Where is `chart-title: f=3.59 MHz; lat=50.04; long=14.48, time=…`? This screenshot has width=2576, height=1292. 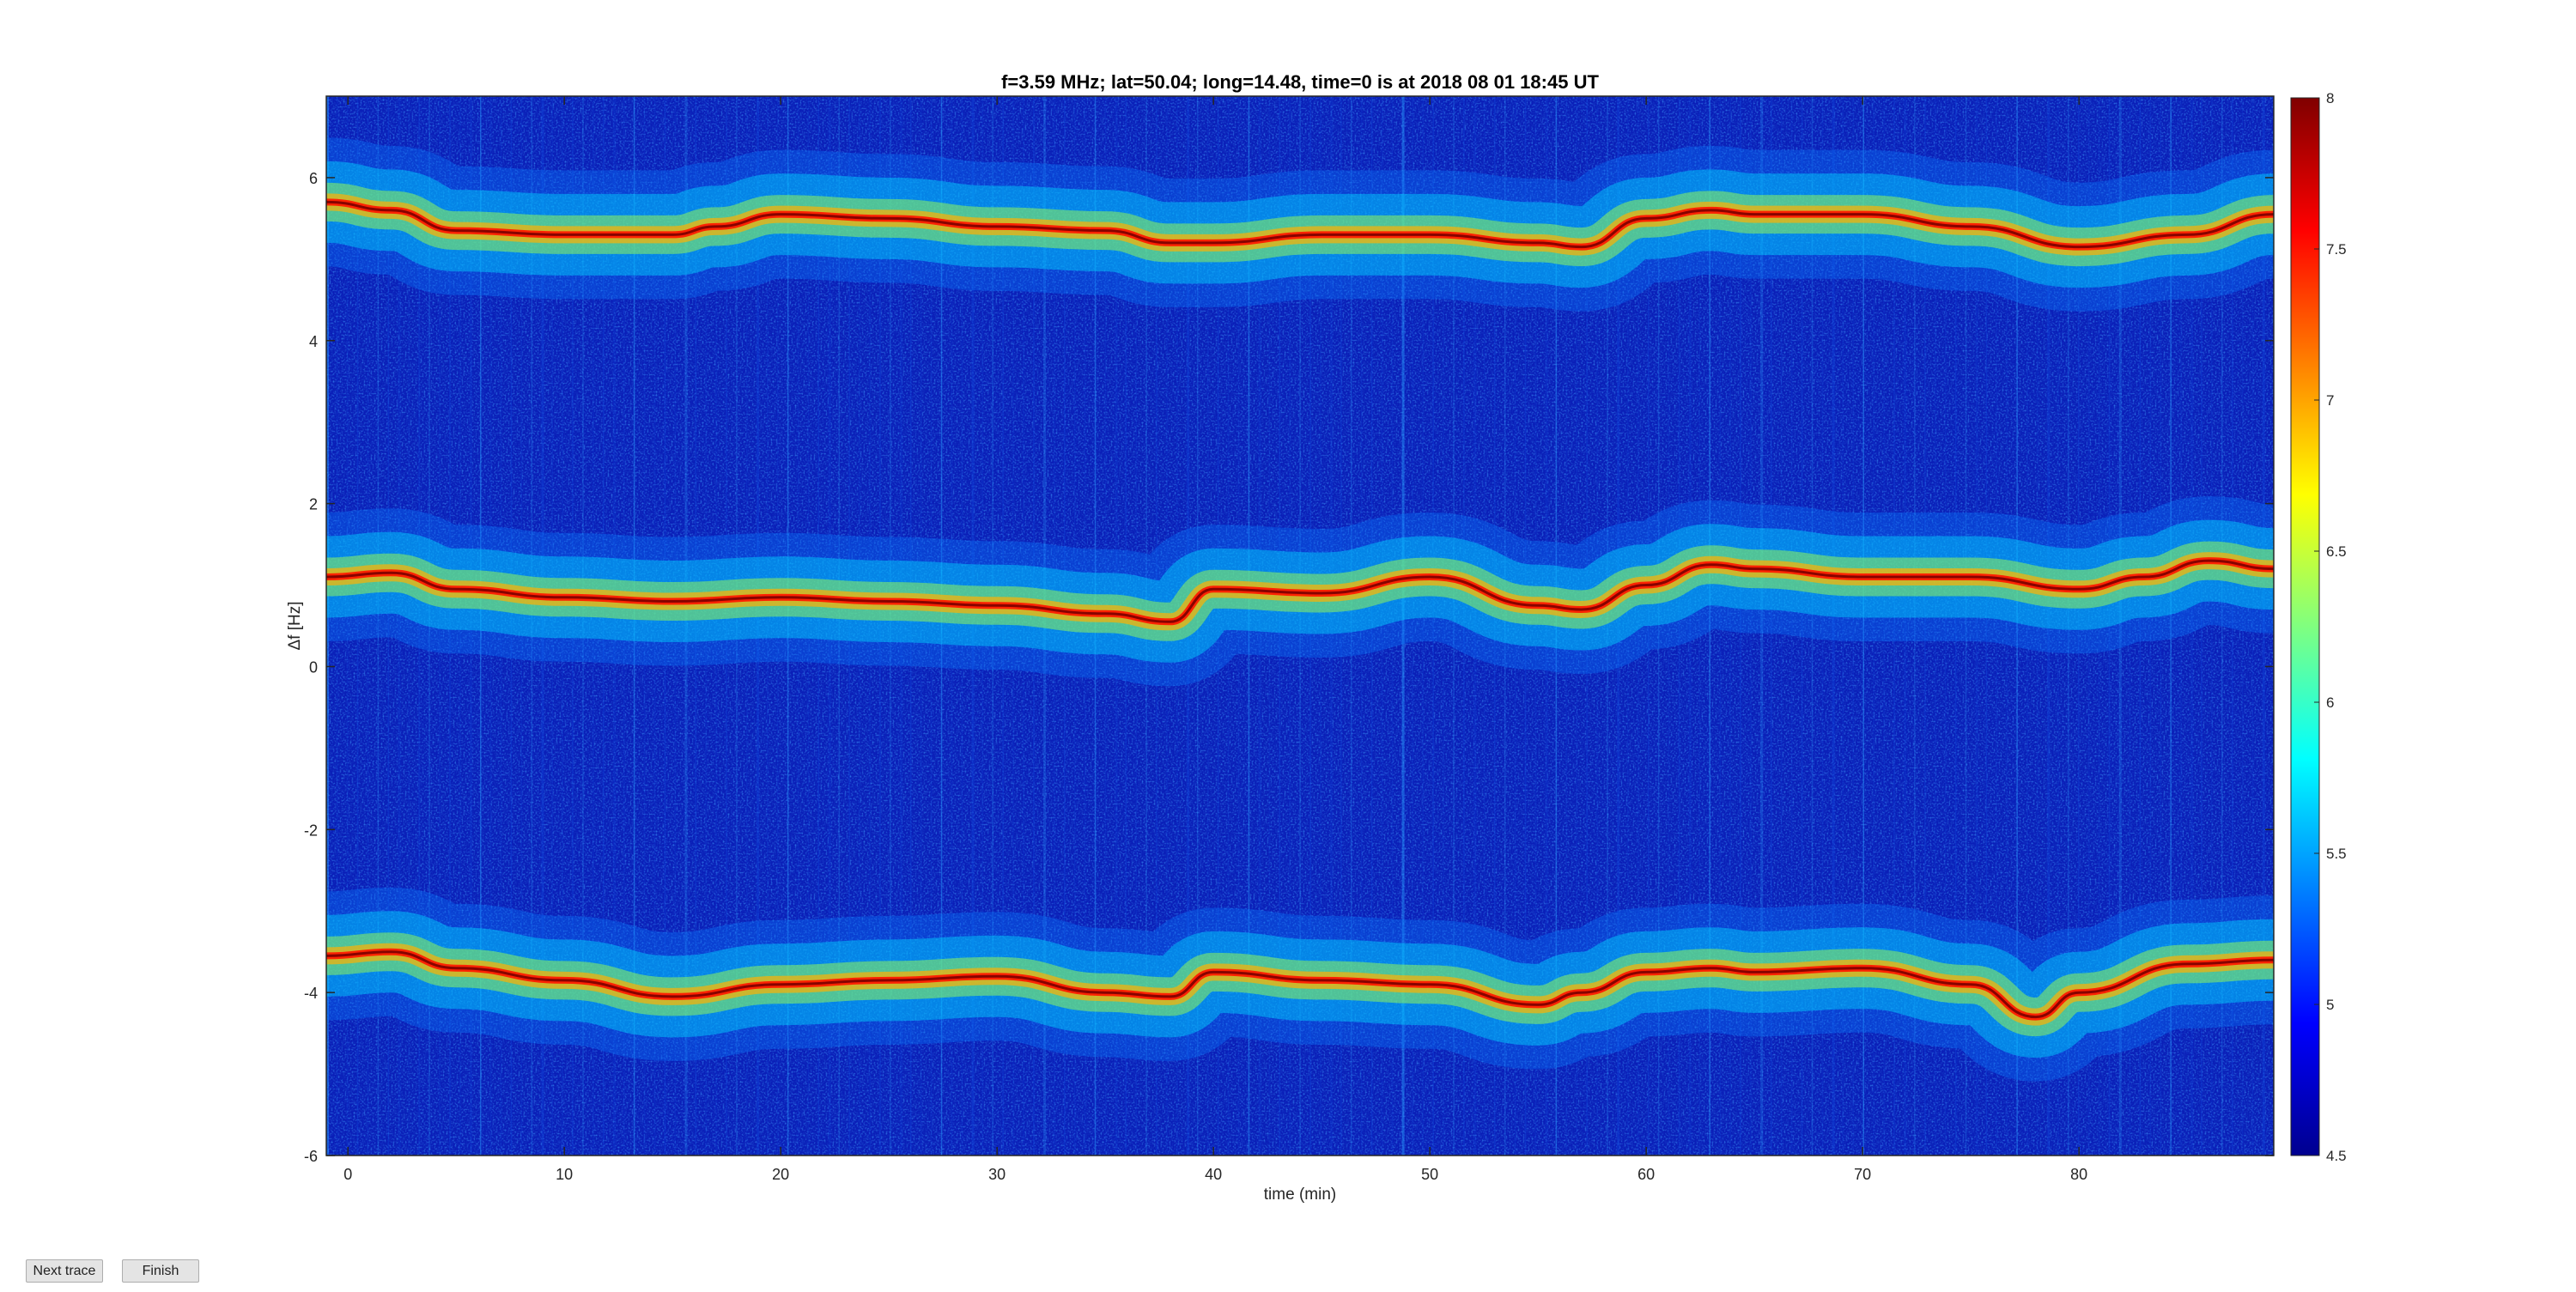 chart-title: f=3.59 MHz; lat=50.04; long=14.48, time=… is located at coordinates (1300, 82).